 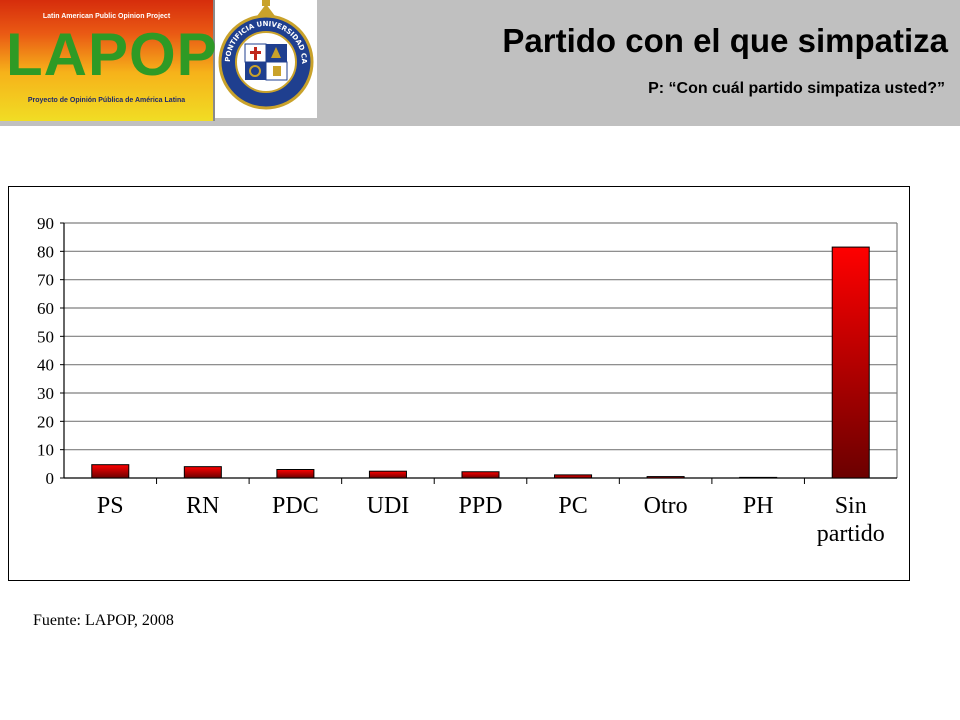 What do you see at coordinates (295, 474) in the screenshot?
I see `bar-pdc` at bounding box center [295, 474].